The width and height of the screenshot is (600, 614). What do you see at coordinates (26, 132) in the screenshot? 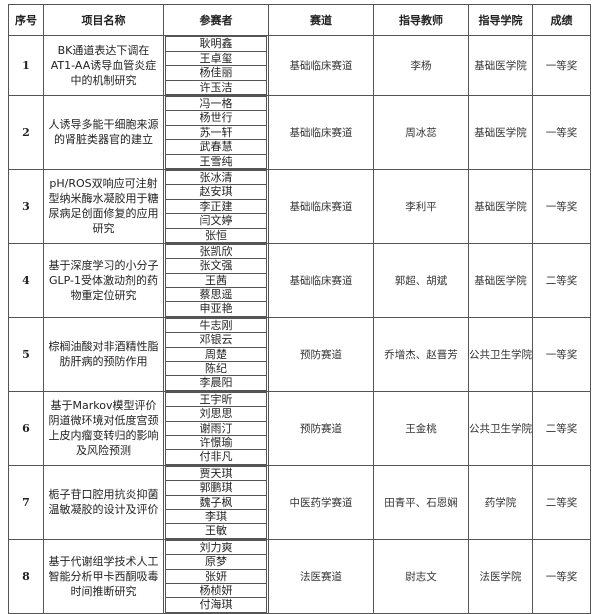
I see `row-number: 2` at bounding box center [26, 132].